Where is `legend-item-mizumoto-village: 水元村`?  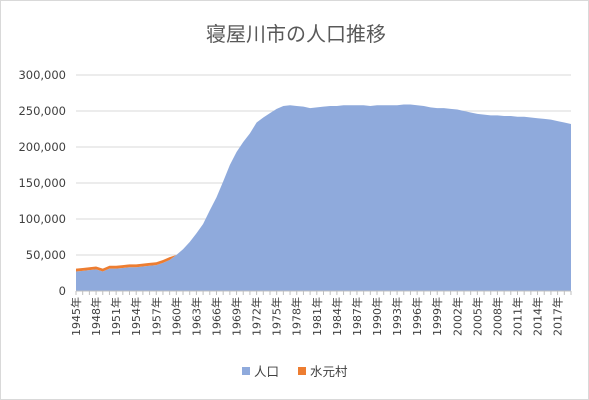 legend-item-mizumoto-village: 水元村 is located at coordinates (323, 371).